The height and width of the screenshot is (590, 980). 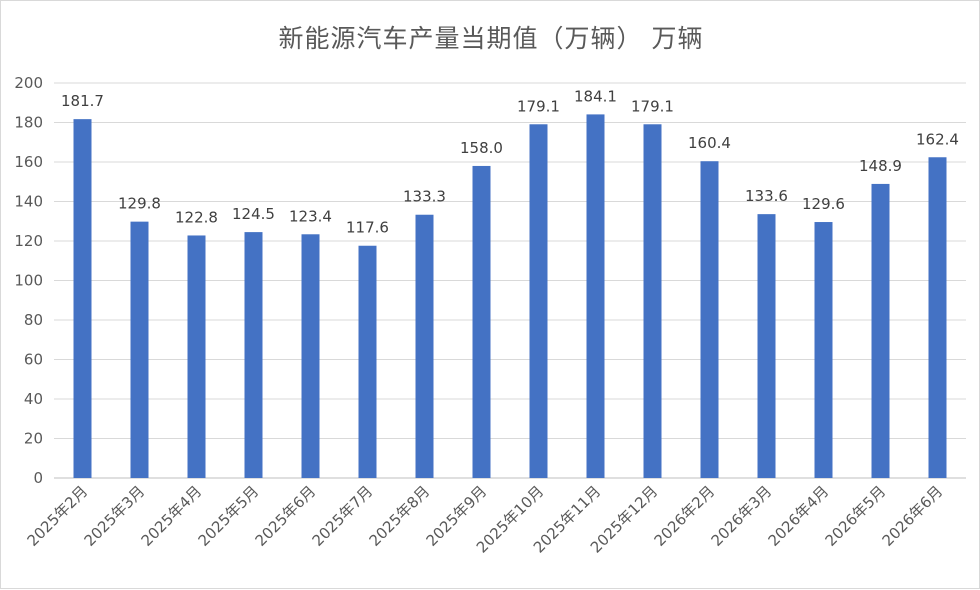 What do you see at coordinates (400, 516) in the screenshot?
I see `x-tick-label: 2025年8月` at bounding box center [400, 516].